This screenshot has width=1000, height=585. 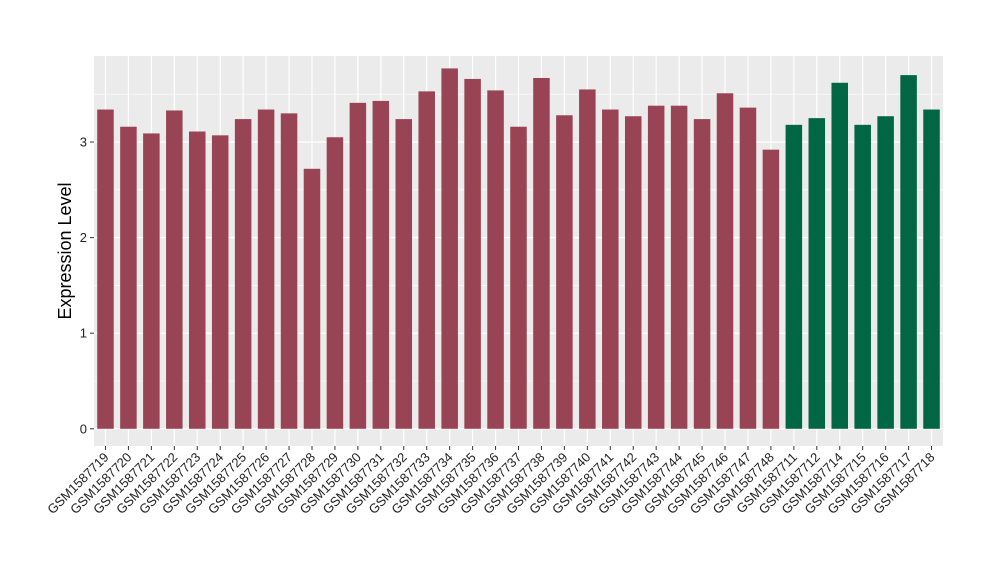 I want to click on bar-GSM1587726, so click(x=266, y=269).